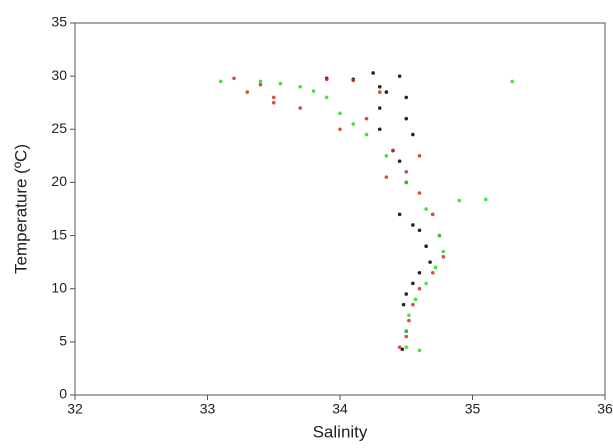 Image resolution: width=613 pixels, height=448 pixels. Describe the element at coordinates (59, 22) in the screenshot. I see `y-tick-label: 35` at that location.